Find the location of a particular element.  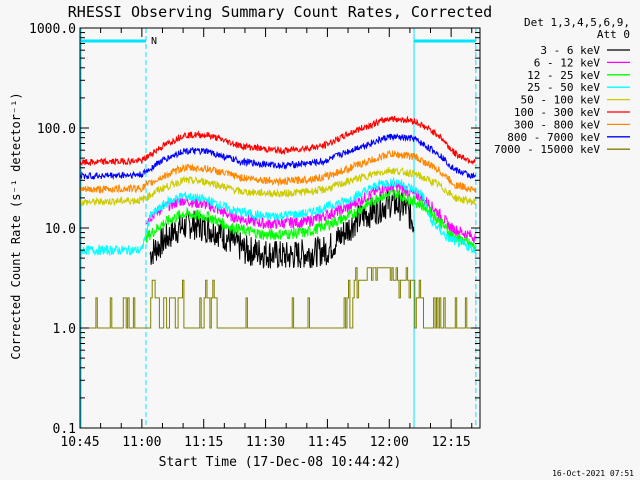

legend-header-line-2: Att 0 is located at coordinates (613, 34).